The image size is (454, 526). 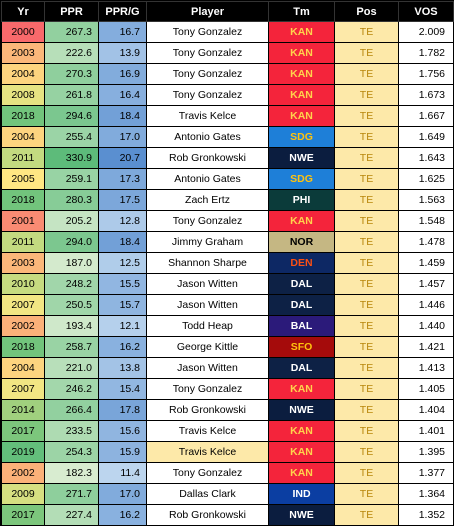 I want to click on team-cell: DEN, so click(x=301, y=263).